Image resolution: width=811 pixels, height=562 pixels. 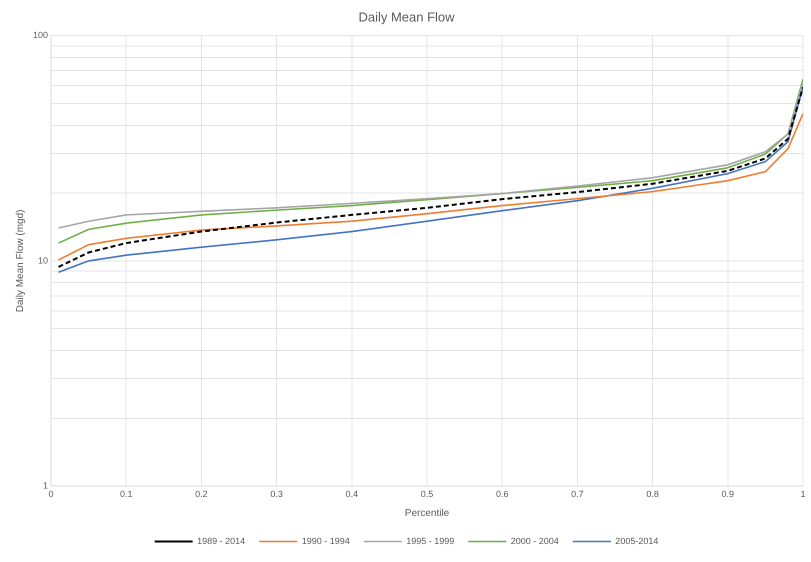 What do you see at coordinates (126, 494) in the screenshot?
I see `x-tick-label: 0.1` at bounding box center [126, 494].